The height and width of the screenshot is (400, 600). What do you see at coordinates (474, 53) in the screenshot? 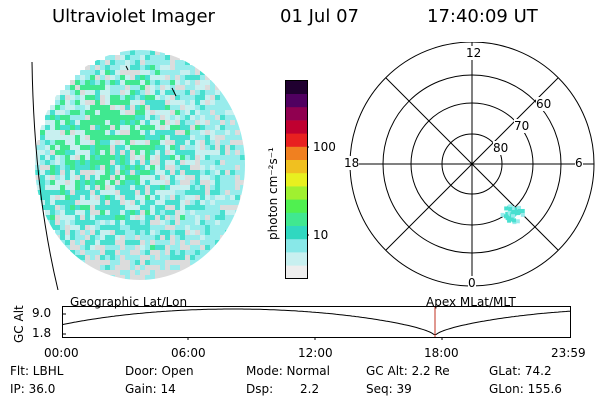
I see `mlt-label-12: 12` at bounding box center [474, 53].